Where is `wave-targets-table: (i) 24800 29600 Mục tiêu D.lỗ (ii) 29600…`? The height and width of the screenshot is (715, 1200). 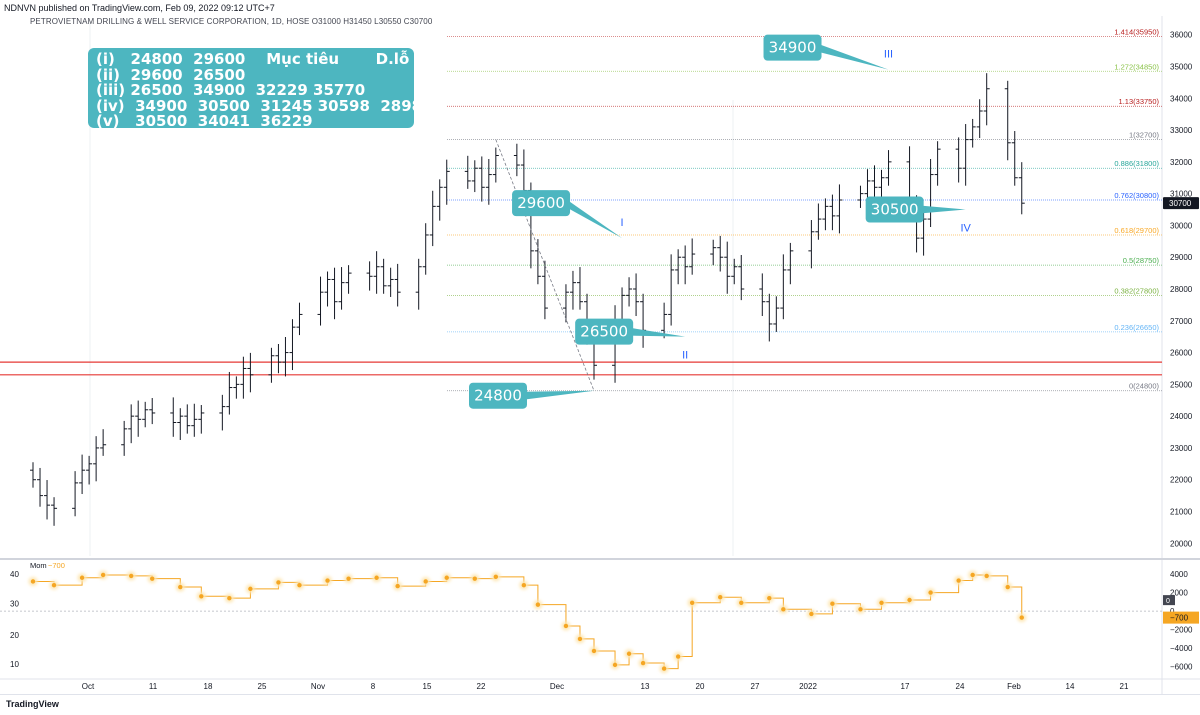 wave-targets-table: (i) 24800 29600 Mục tiêu D.lỗ (ii) 29600… is located at coordinates (260, 89).